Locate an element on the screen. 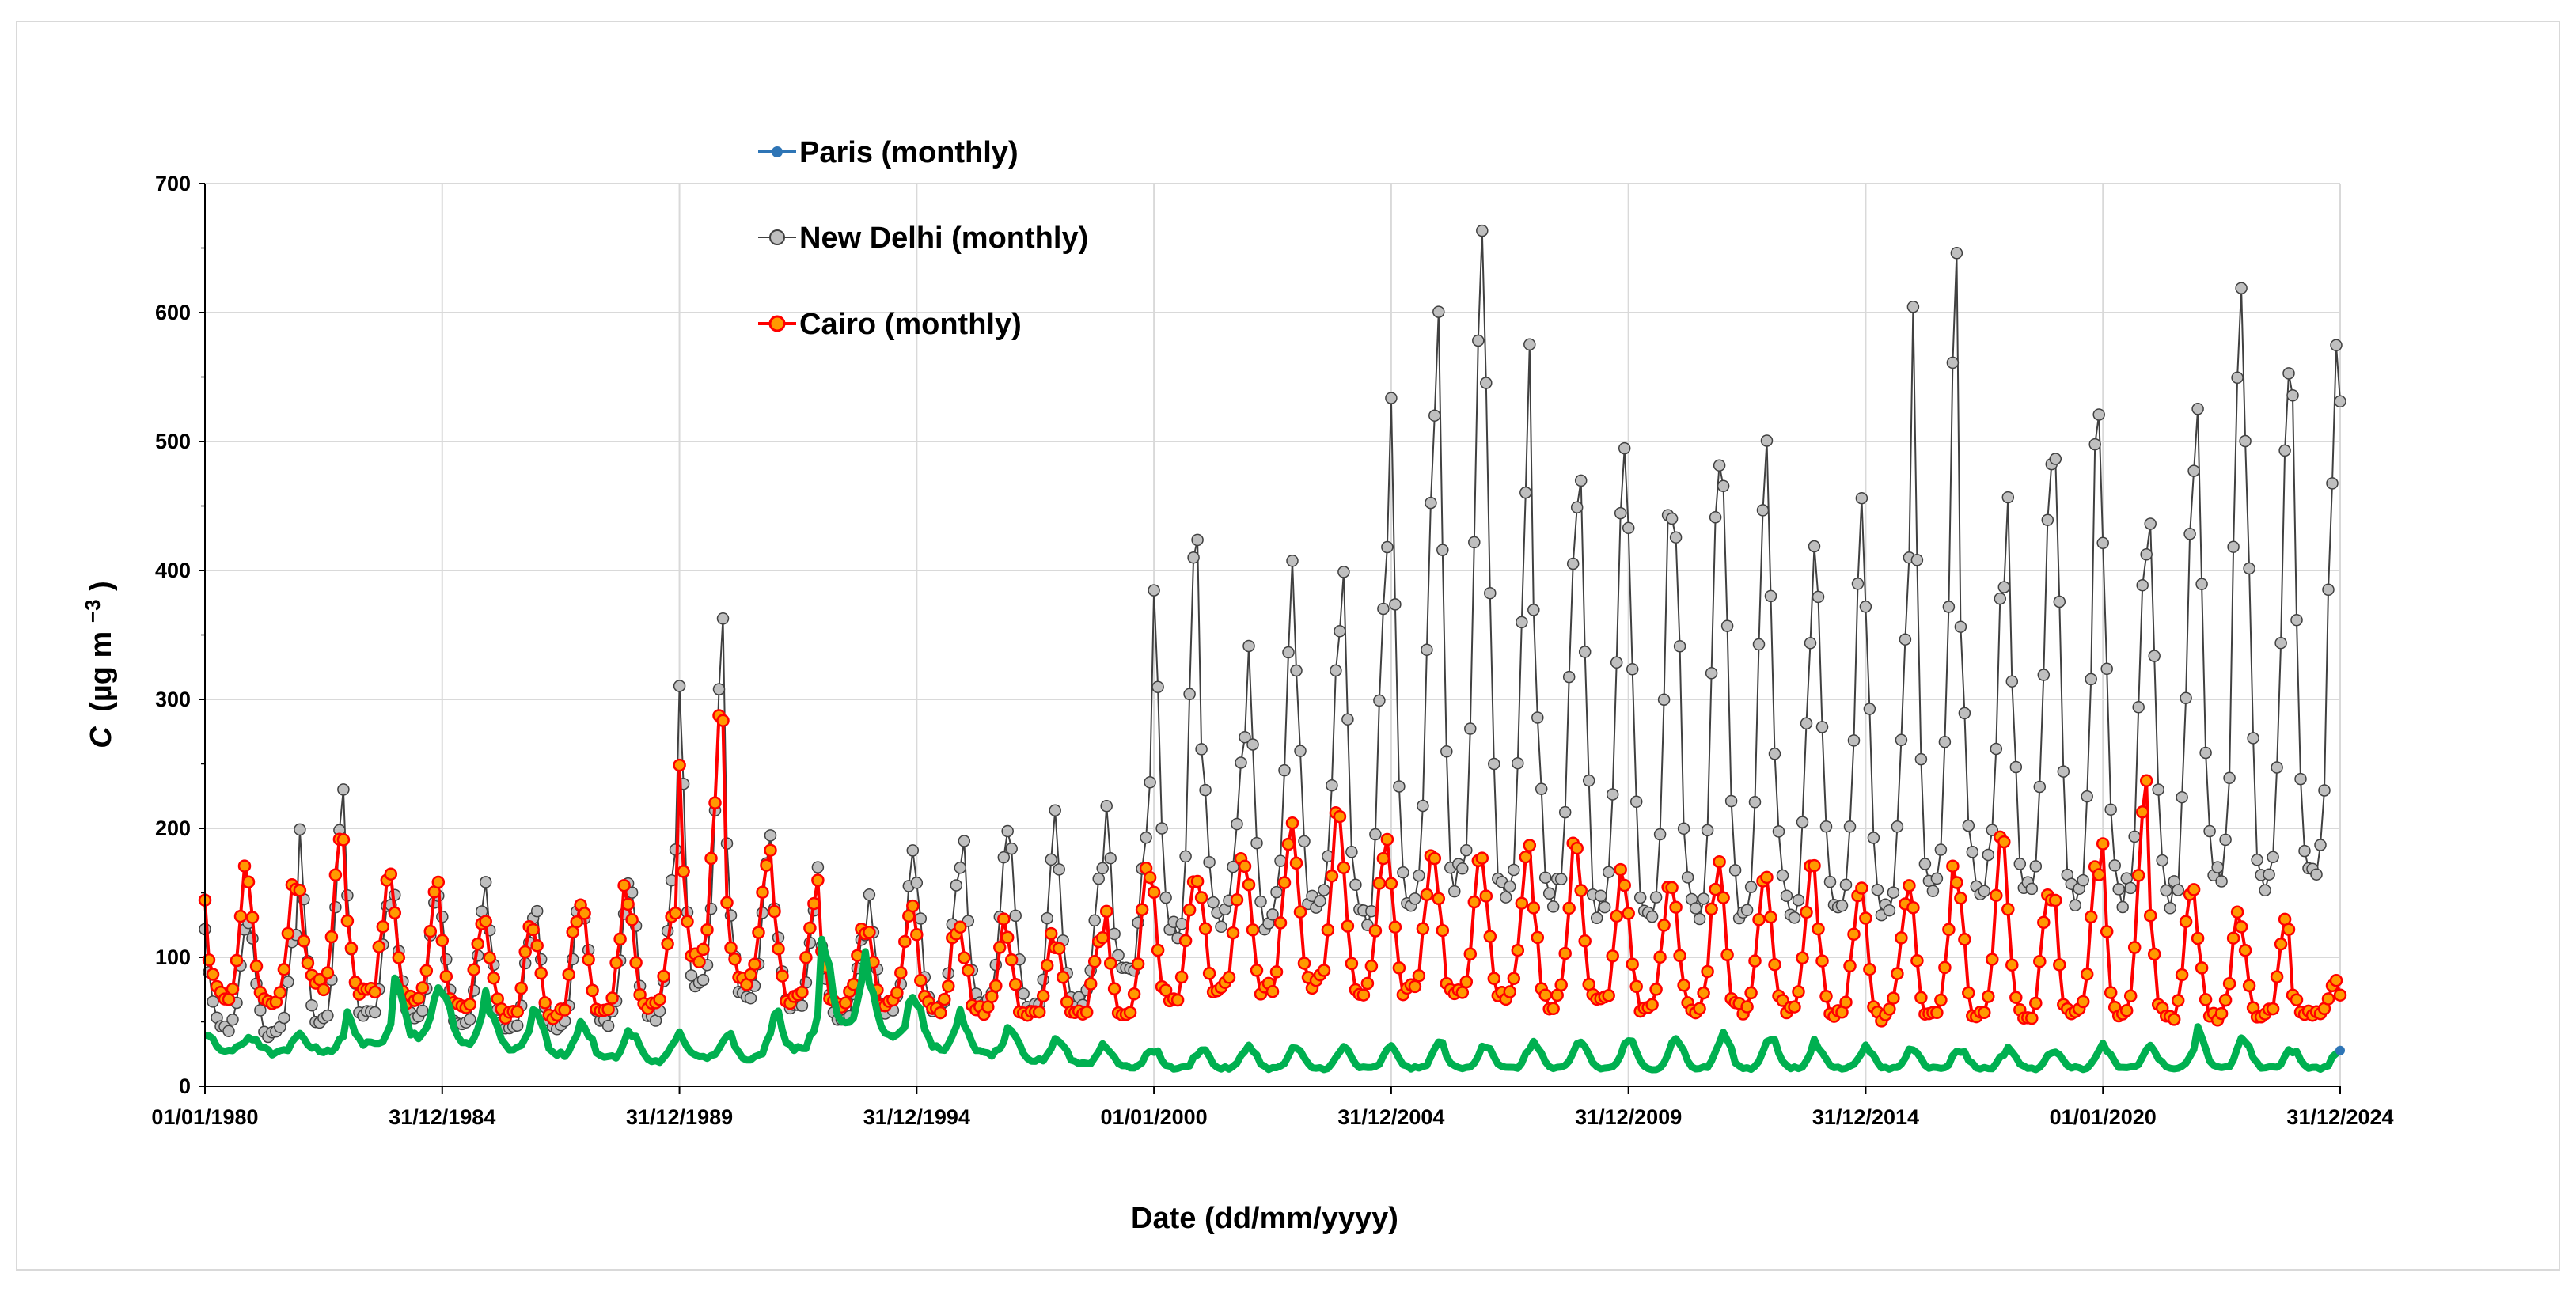 The width and height of the screenshot is (2576, 1292). data-point-paris is located at coordinates (2340, 1050).